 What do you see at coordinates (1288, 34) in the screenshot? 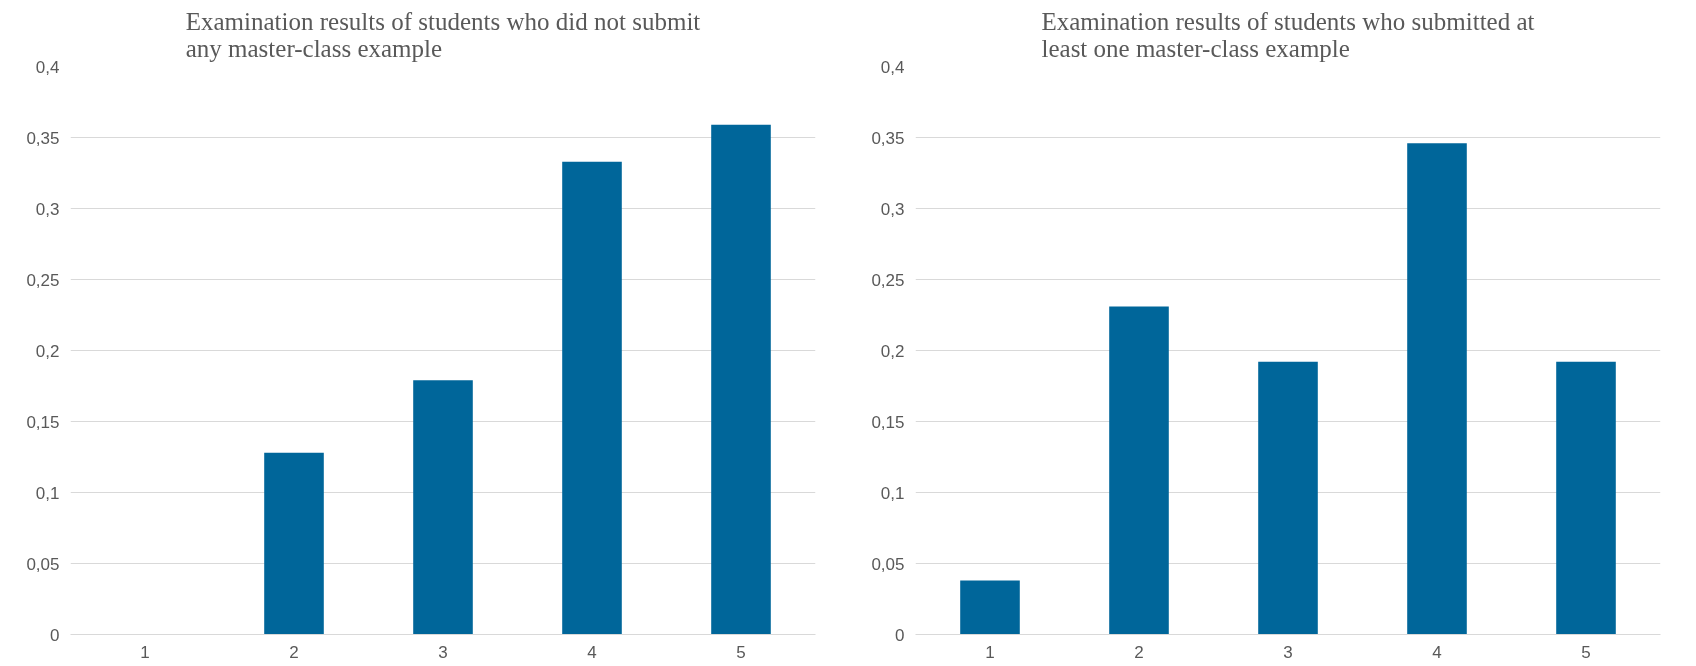
I see `chart-title: Examination results of students who submitted at least one master-class example` at bounding box center [1288, 34].